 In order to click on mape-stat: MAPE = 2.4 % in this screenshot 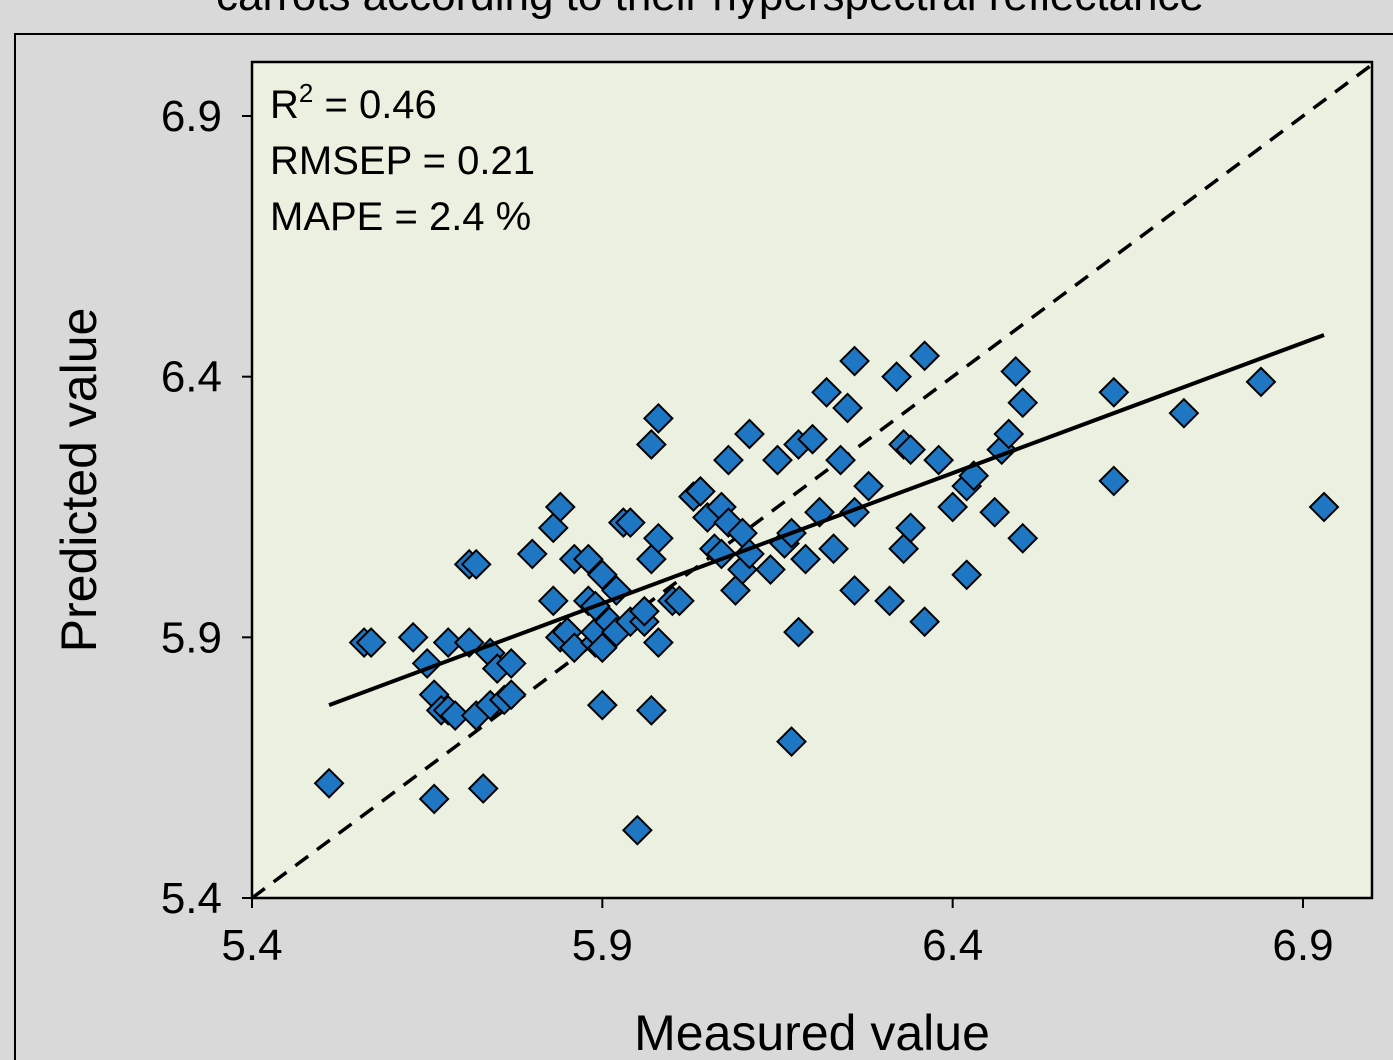, I will do `click(400, 217)`.